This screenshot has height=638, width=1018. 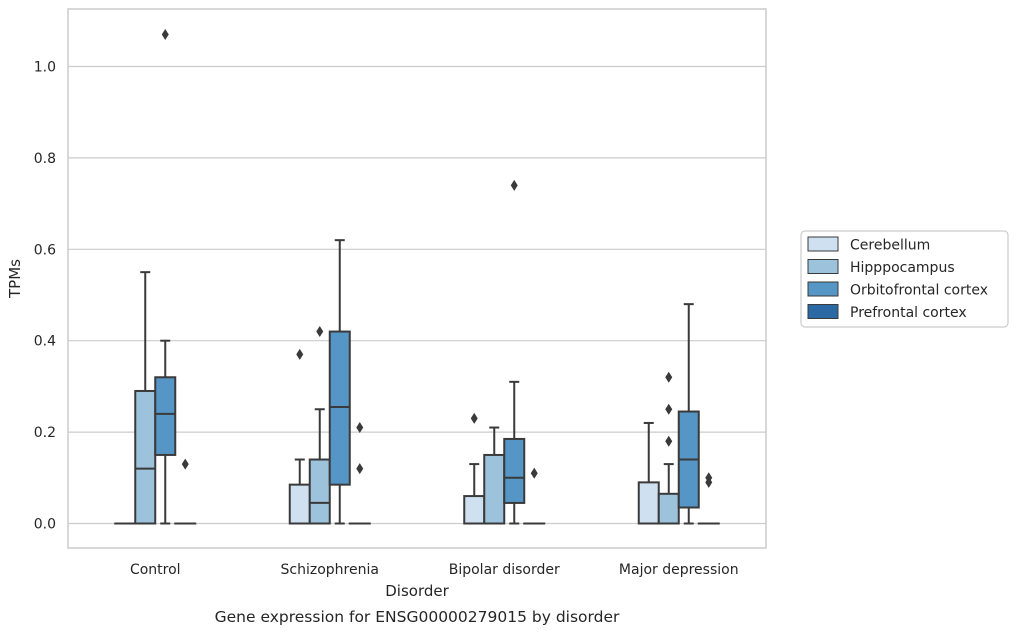 What do you see at coordinates (902, 268) in the screenshot?
I see `legend-label: Hipppocampus` at bounding box center [902, 268].